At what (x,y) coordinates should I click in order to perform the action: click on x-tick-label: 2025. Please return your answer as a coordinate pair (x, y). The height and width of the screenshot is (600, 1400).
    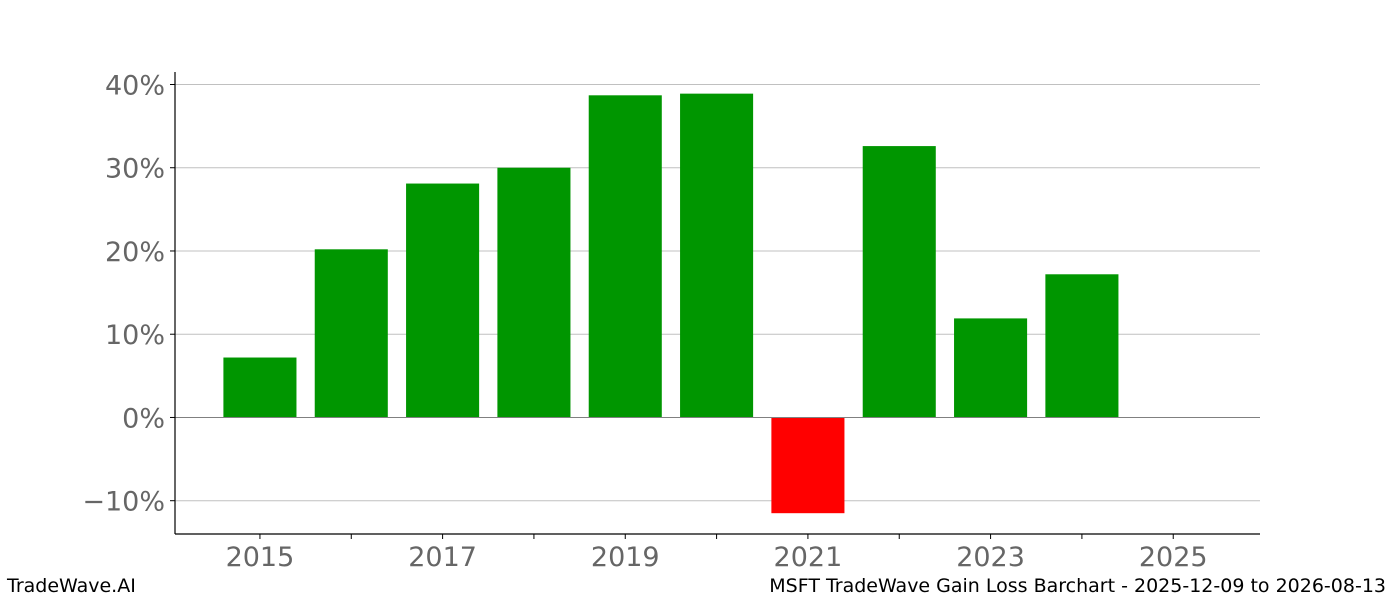
    Looking at the image, I should click on (1173, 557).